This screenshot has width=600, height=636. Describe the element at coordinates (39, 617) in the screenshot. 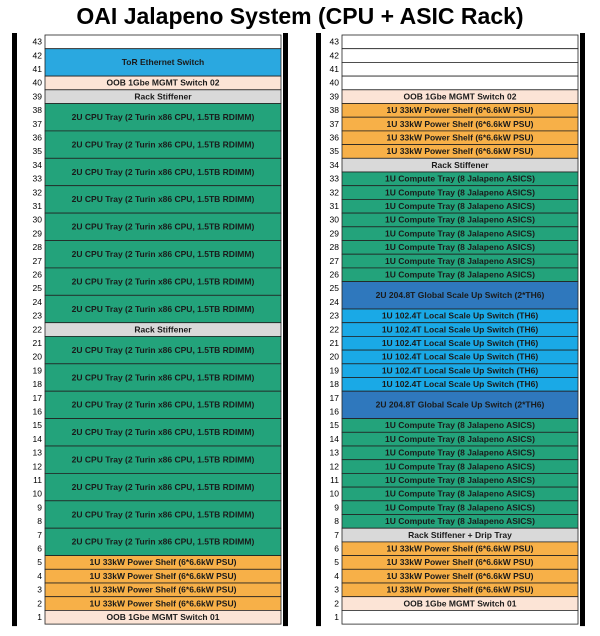

I see `slot-number: 1` at that location.